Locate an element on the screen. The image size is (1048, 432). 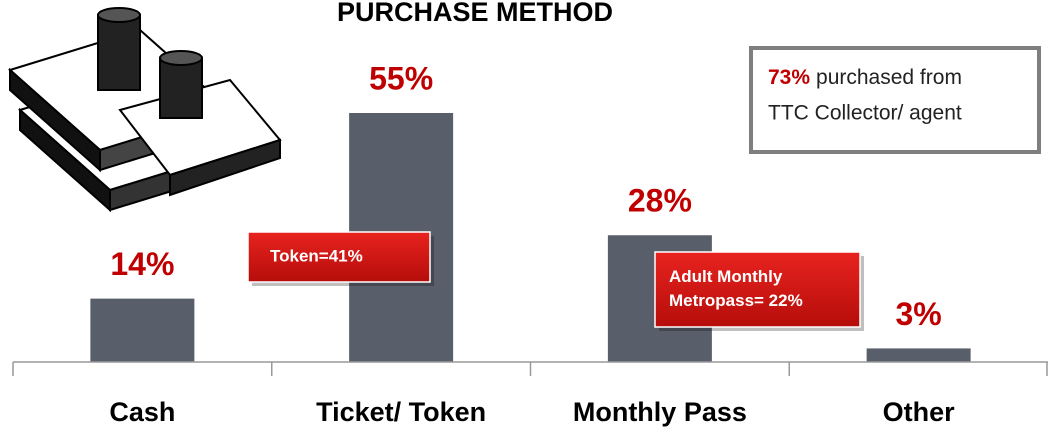
money-icon is located at coordinates (145, 110).